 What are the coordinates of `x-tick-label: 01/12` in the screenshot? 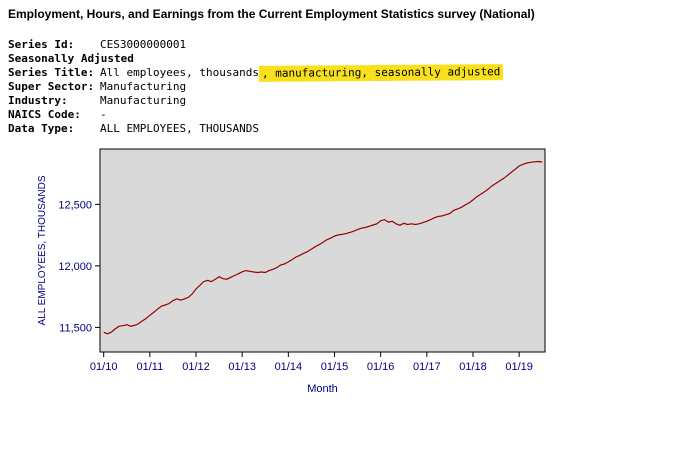 It's located at (196, 367).